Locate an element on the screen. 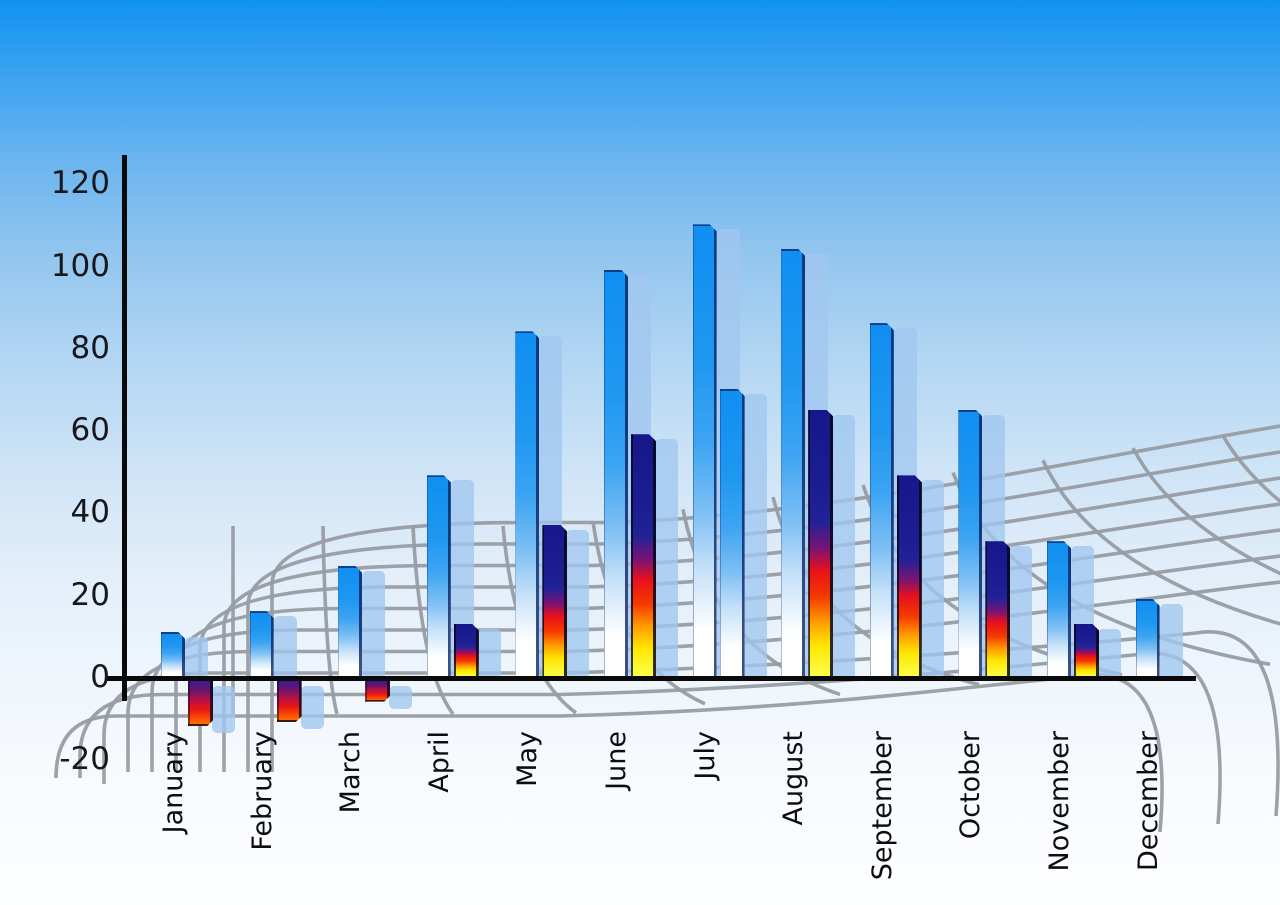 The image size is (1280, 905). y-tick-label-100: 100 is located at coordinates (80, 265).